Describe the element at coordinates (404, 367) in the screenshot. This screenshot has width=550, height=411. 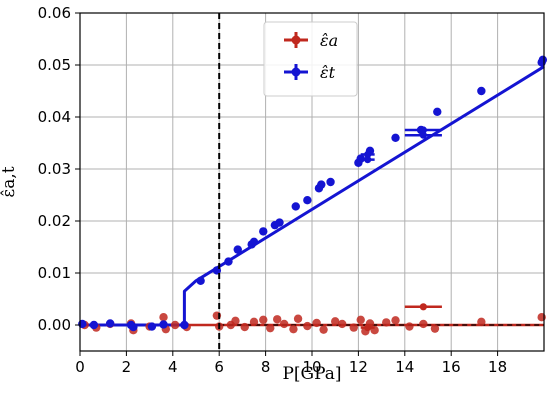
I see `x-tick-label: 14` at that location.